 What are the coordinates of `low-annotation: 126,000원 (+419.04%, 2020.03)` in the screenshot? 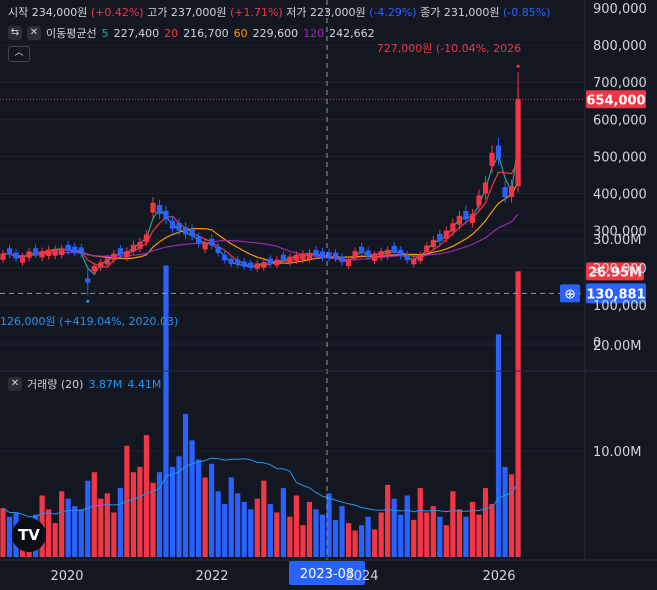 It's located at (89, 321).